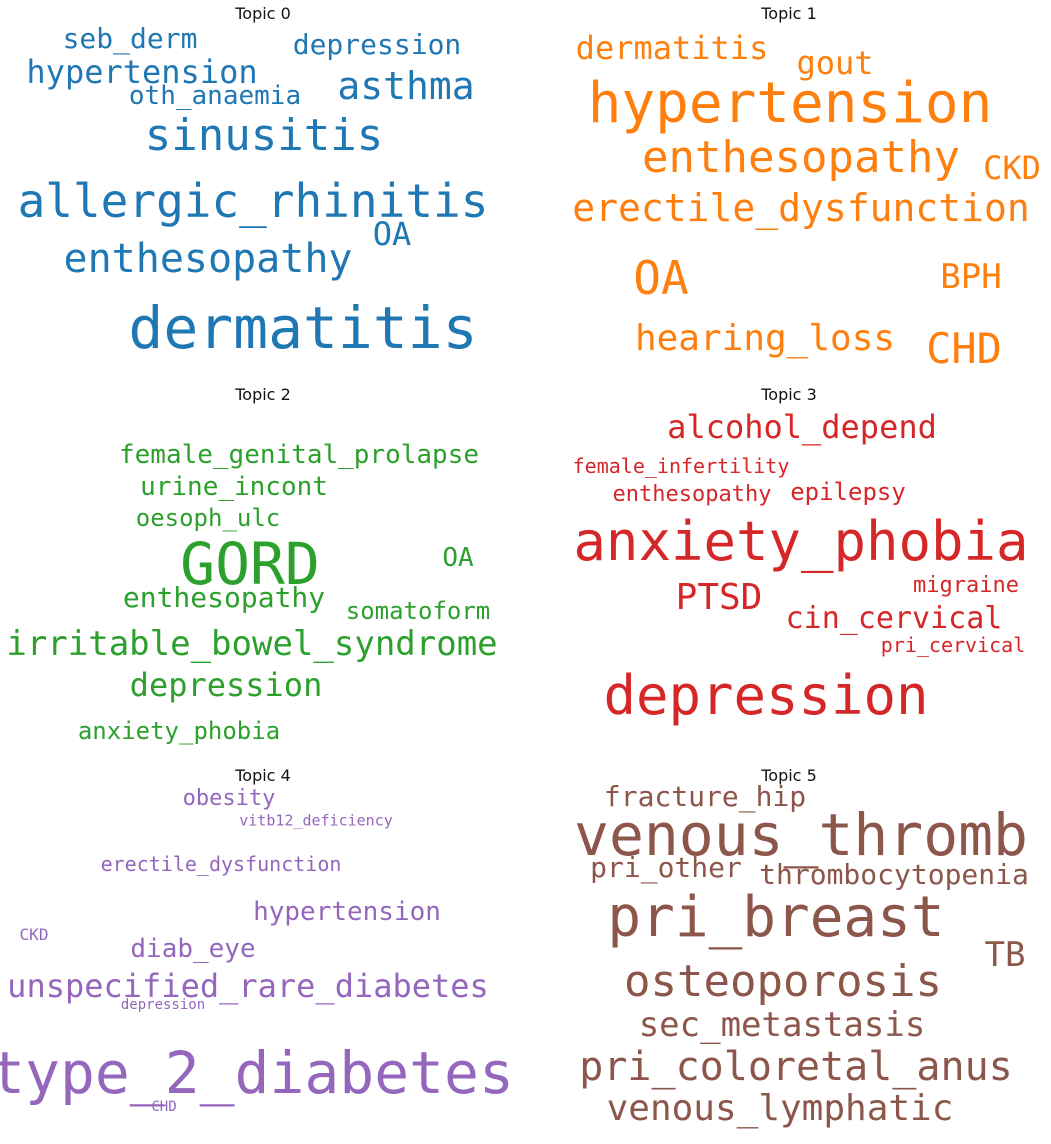 The height and width of the screenshot is (1144, 1051). Describe the element at coordinates (848, 492) in the screenshot. I see `word-epilepsy: epilepsy` at that location.